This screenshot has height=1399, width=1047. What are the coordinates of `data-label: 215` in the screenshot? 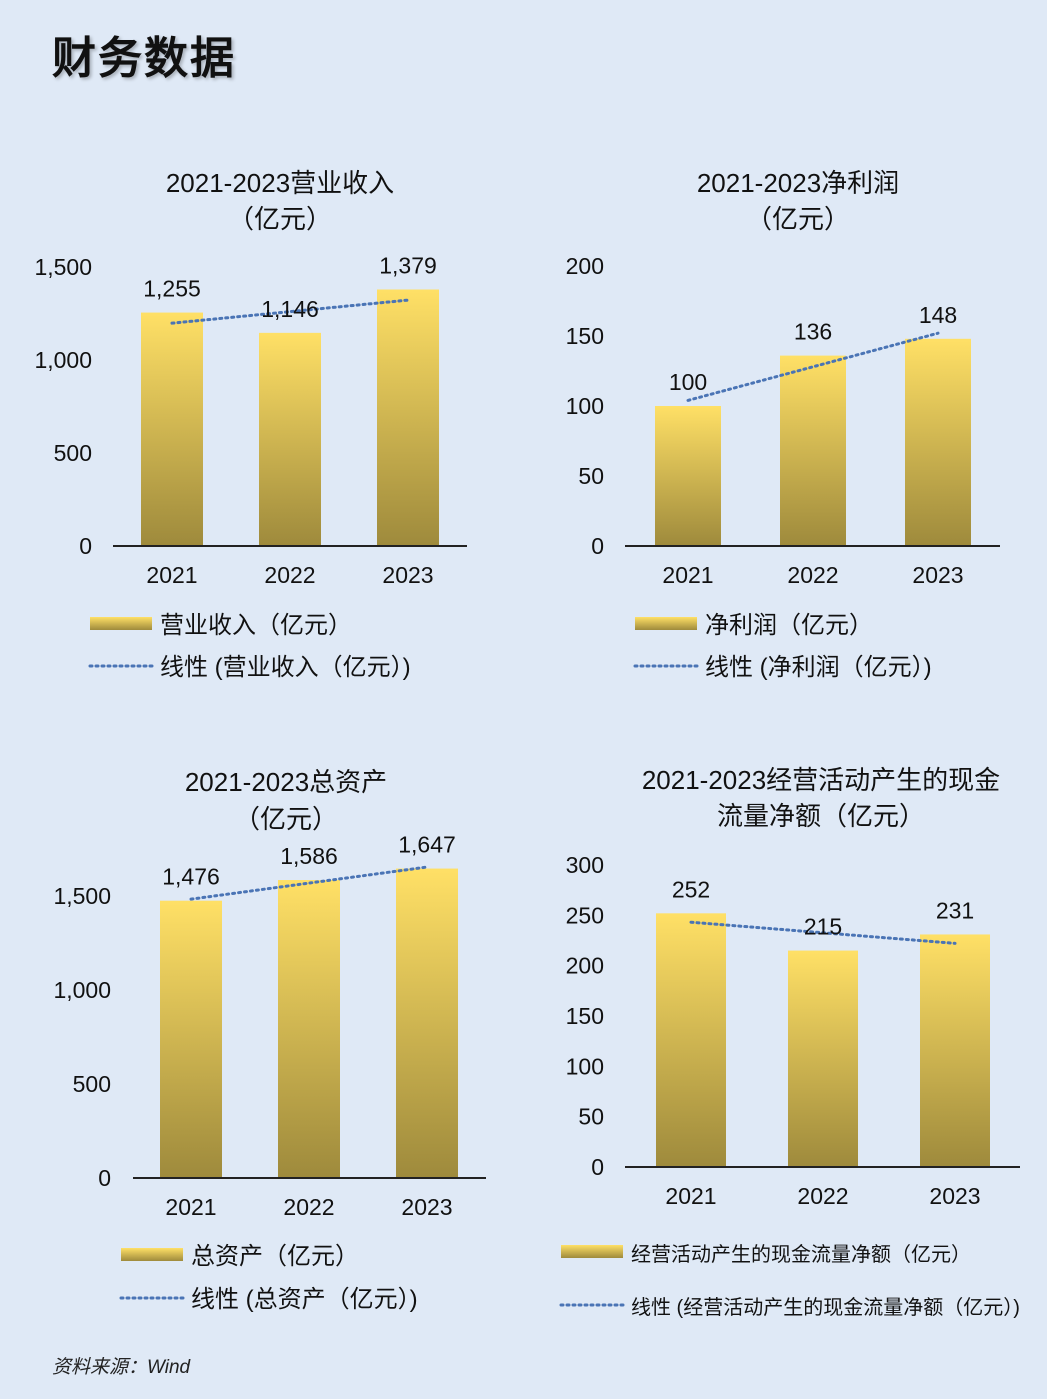 It's located at (823, 927).